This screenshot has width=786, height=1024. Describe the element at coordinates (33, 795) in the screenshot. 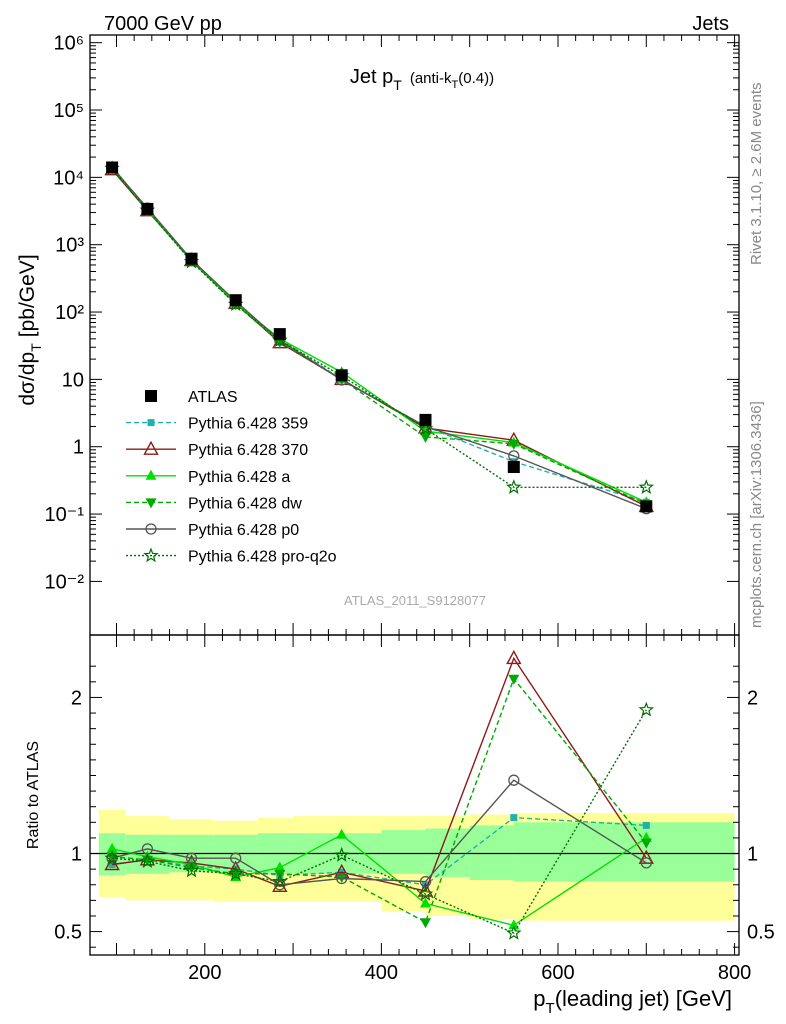

I see `ratio-y-axis-label: Ratio to ATLAS` at that location.